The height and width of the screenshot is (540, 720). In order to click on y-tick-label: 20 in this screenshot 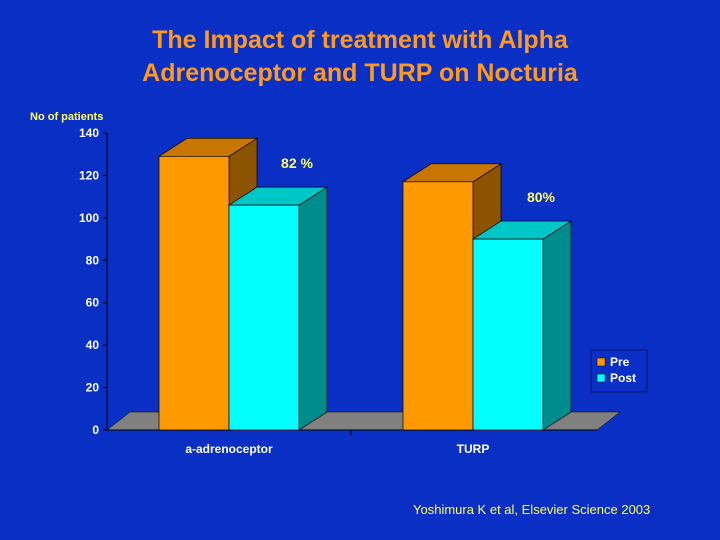, I will do `click(93, 388)`.